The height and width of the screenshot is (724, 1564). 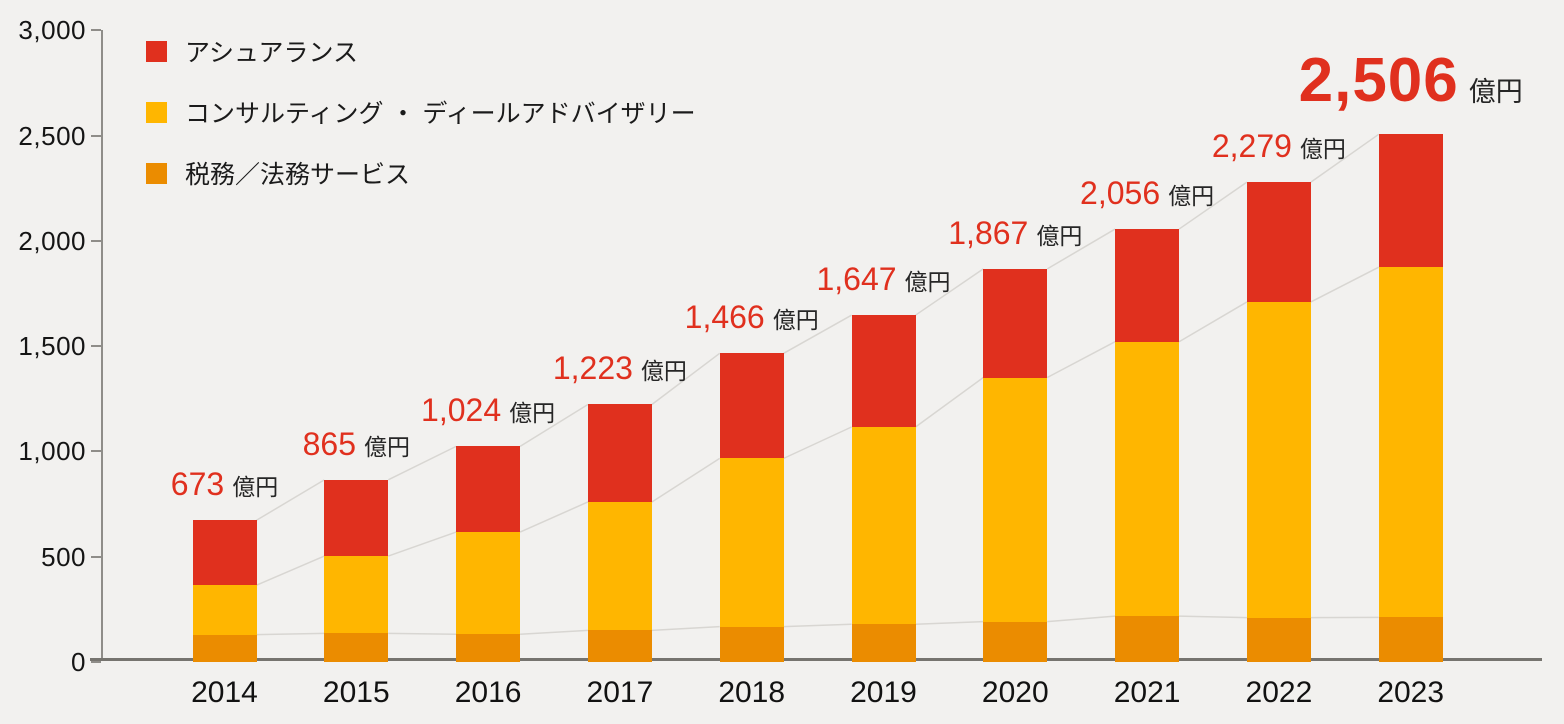 I want to click on total-value: 2,056, so click(x=1120, y=193).